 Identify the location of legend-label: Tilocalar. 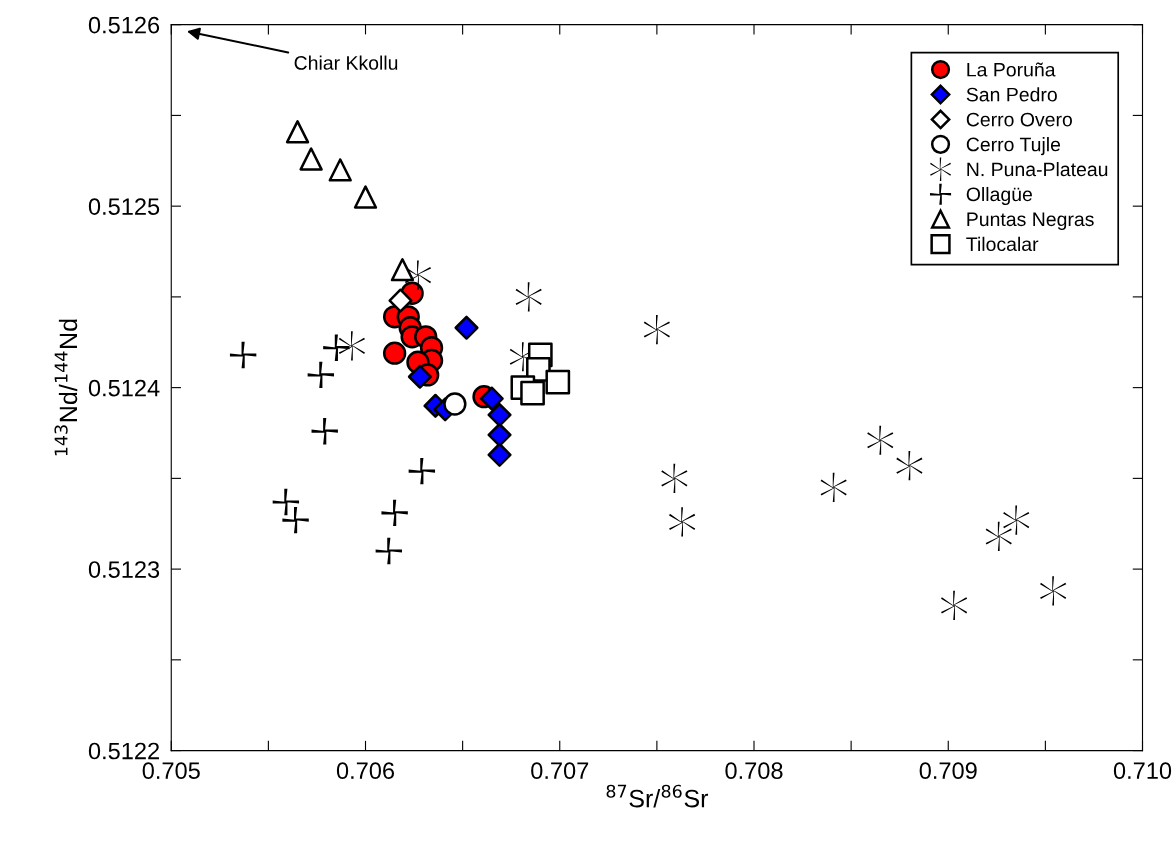
(1002, 244).